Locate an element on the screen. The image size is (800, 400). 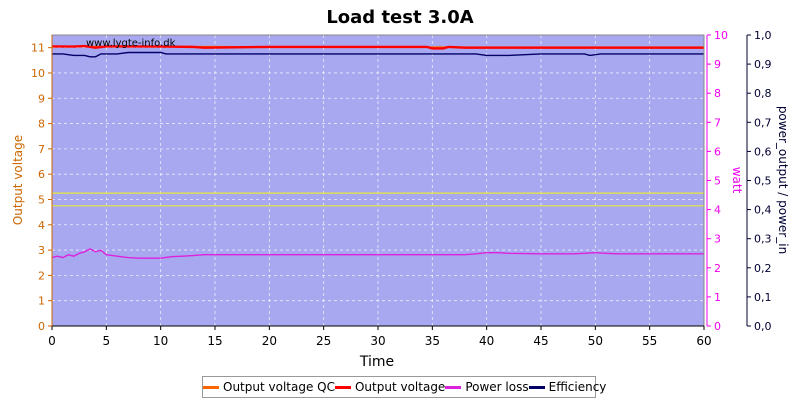
reference-lines is located at coordinates (378, 199).